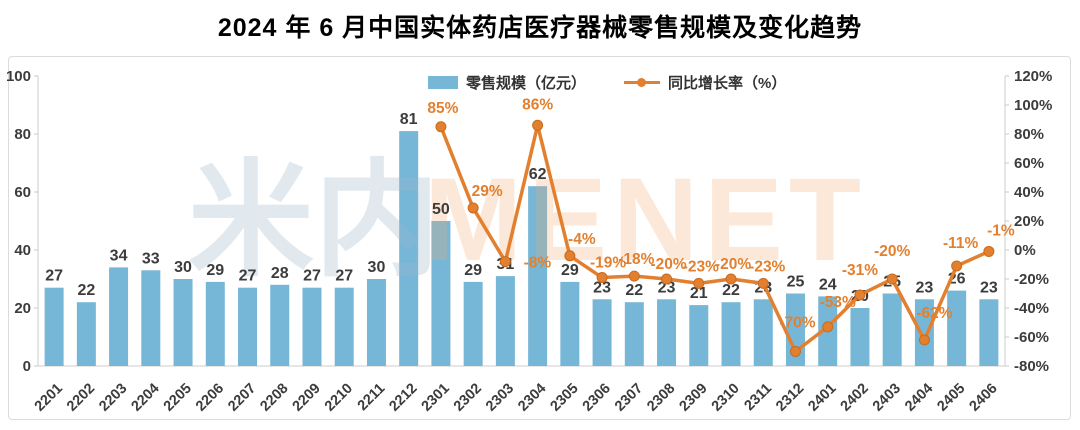 The width and height of the screenshot is (1080, 430). I want to click on x-label-2208: 2208, so click(274, 398).